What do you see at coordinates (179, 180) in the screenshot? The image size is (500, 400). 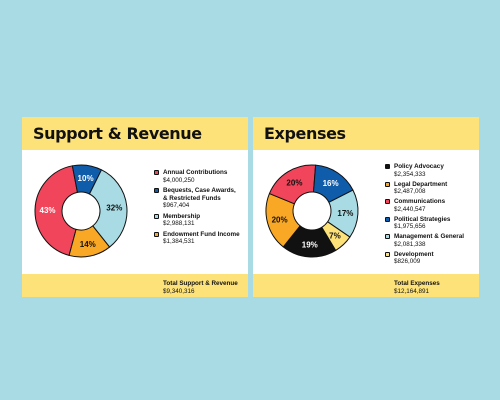 I see `support-legend-value: $4,000,250` at bounding box center [179, 180].